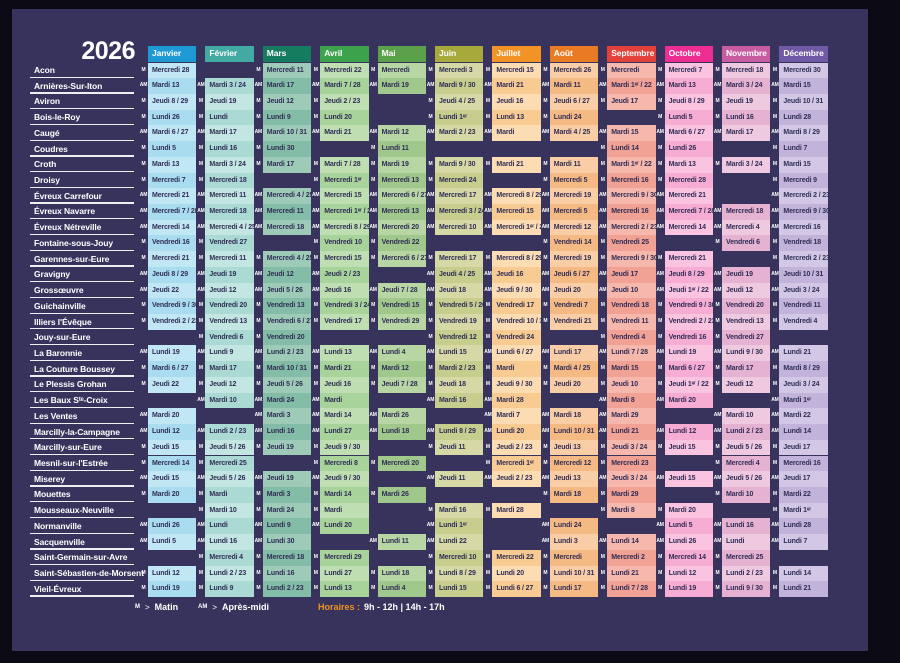 Image resolution: width=900 pixels, height=663 pixels. What do you see at coordinates (631, 557) in the screenshot?
I see `calendar-cell: Mercredi 2` at bounding box center [631, 557].